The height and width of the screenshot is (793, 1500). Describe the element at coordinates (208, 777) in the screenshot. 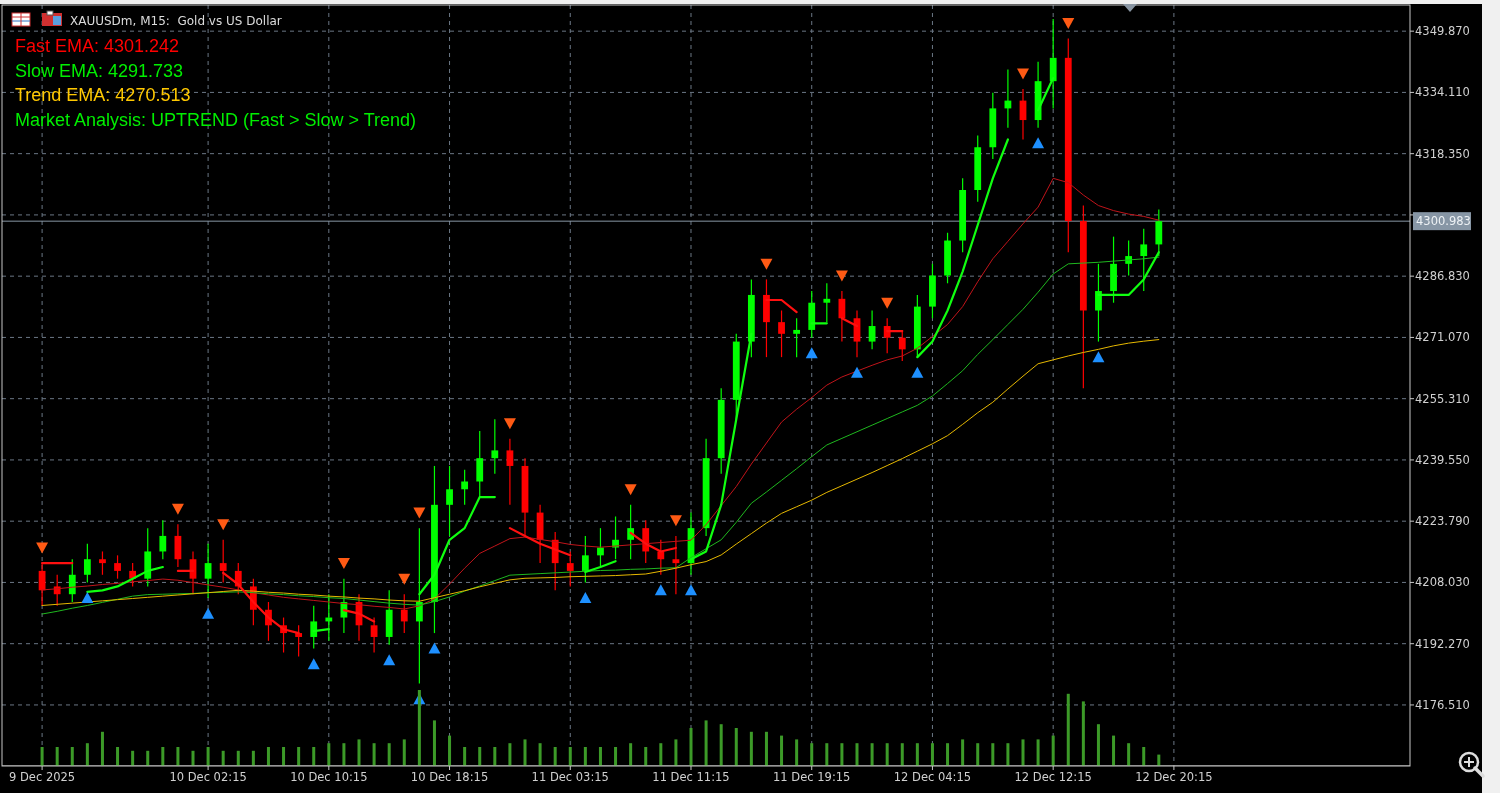

I see `x-tick-label: 10 Dec 02:15` at that location.